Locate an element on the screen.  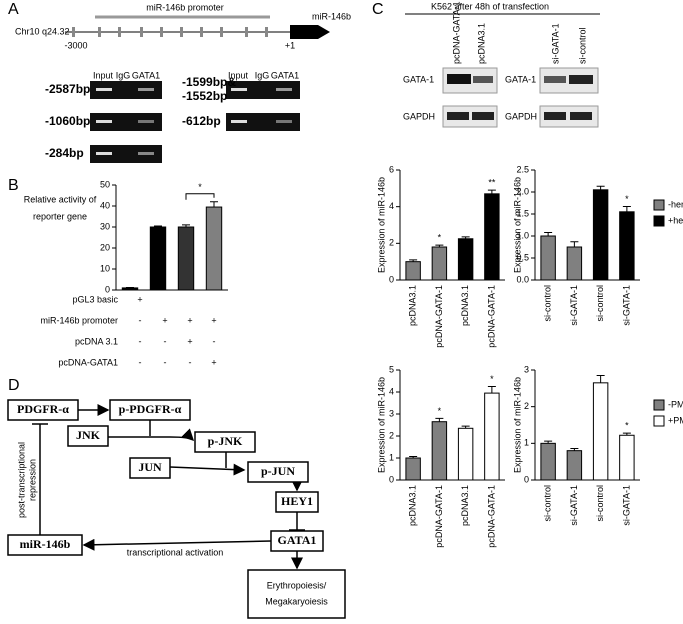
blot-header: K562 after 48h of transfection is located at coordinates (490, 6).